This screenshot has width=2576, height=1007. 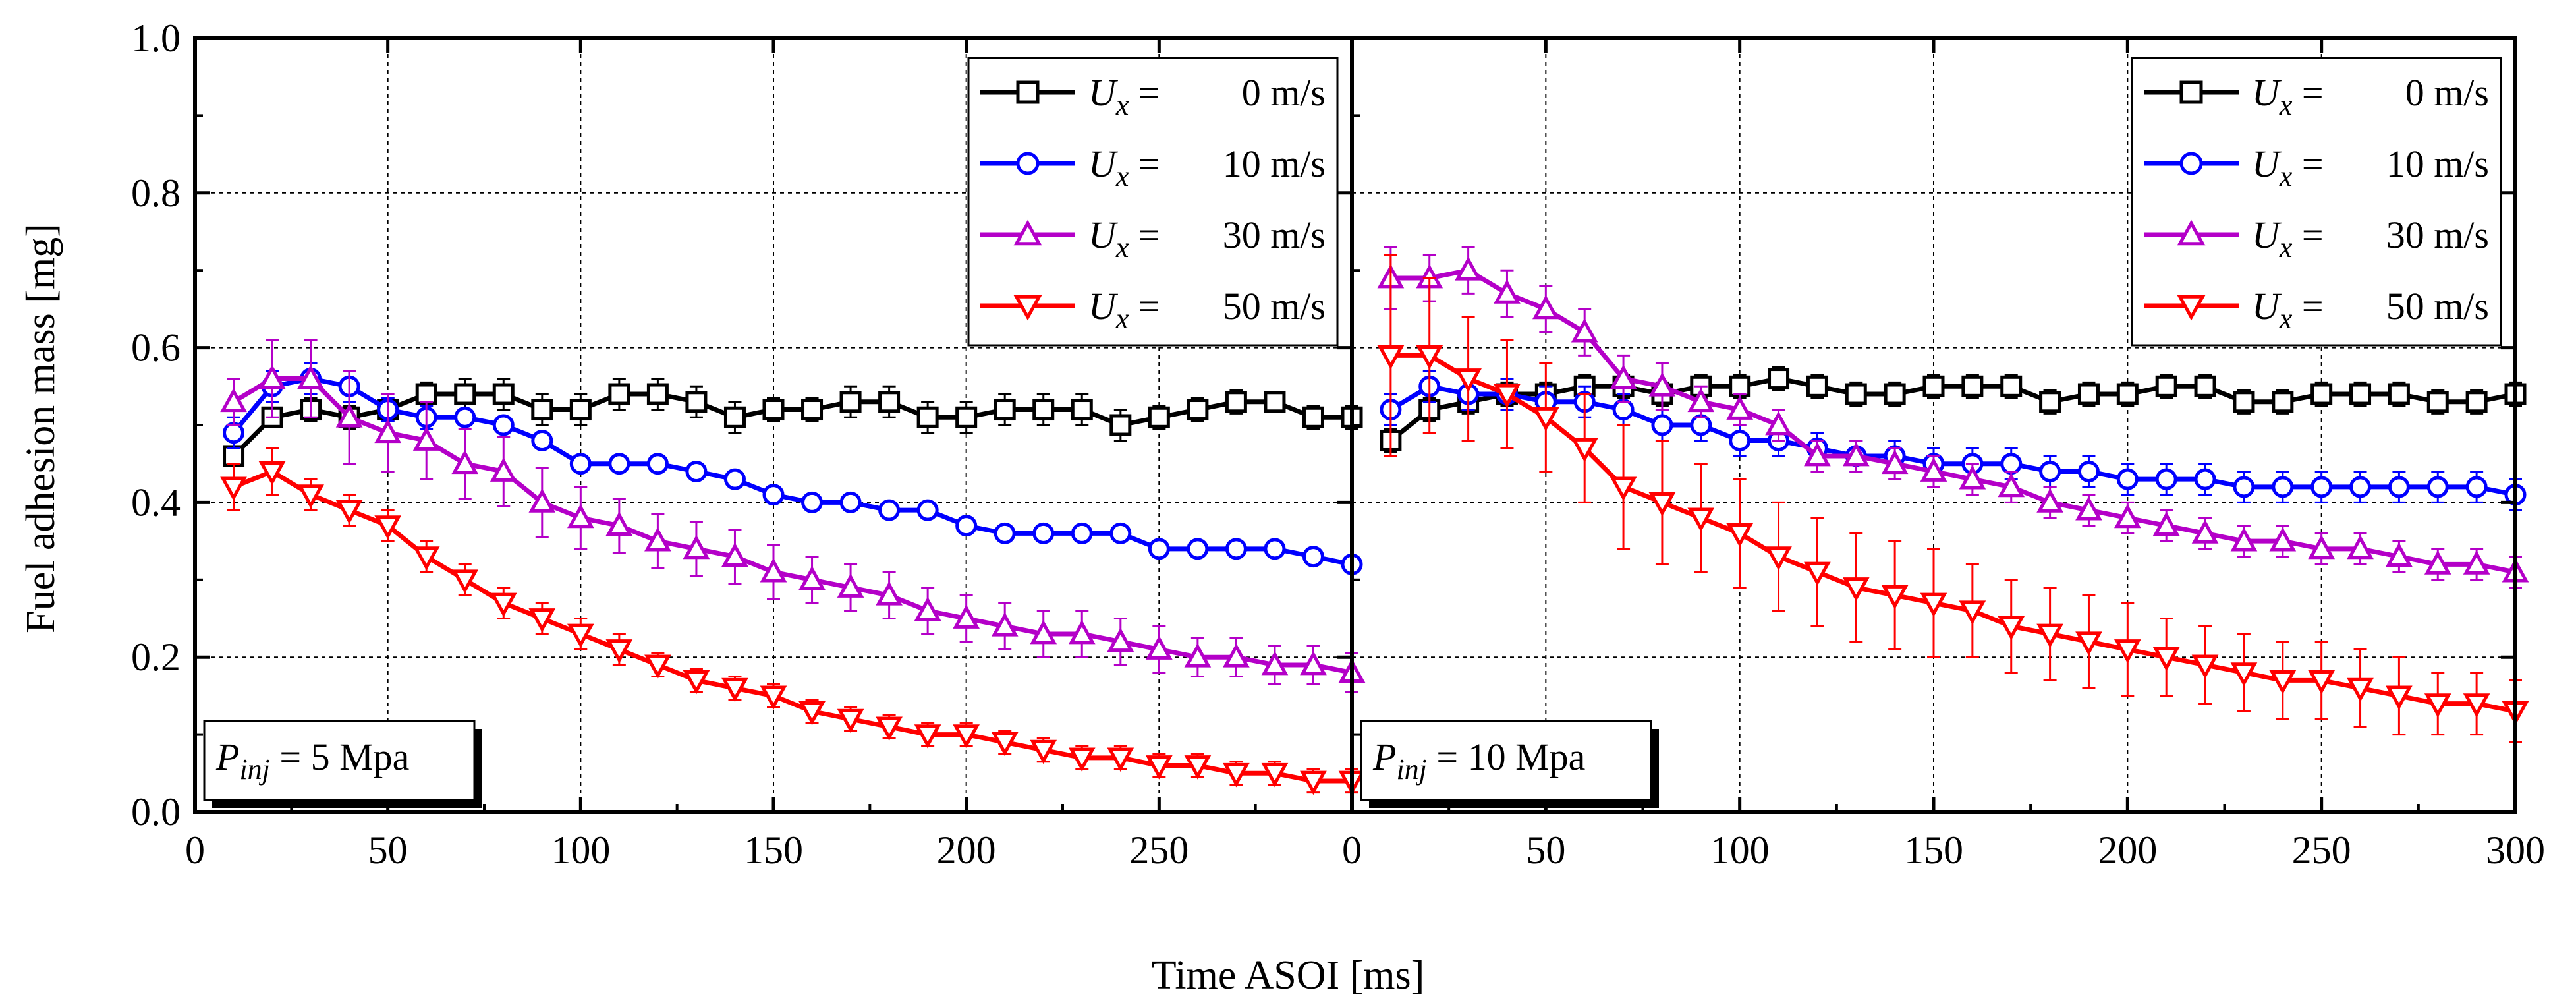 I want to click on pressure-annotation-panel-1: Pinj = 5 Mpa, so click(x=342, y=764).